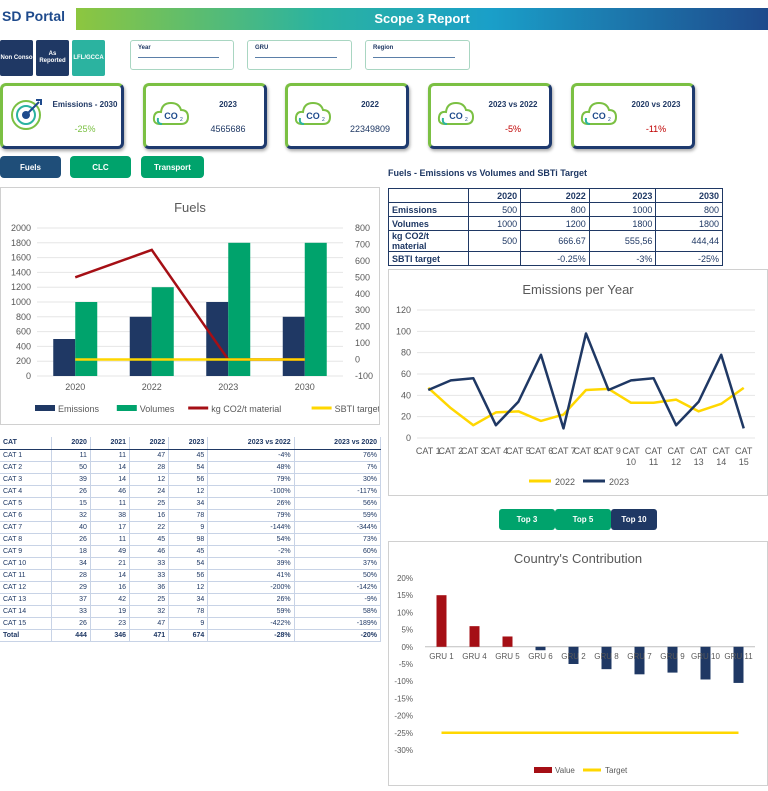  I want to click on fuels-table-cell: 1000, so click(622, 209).